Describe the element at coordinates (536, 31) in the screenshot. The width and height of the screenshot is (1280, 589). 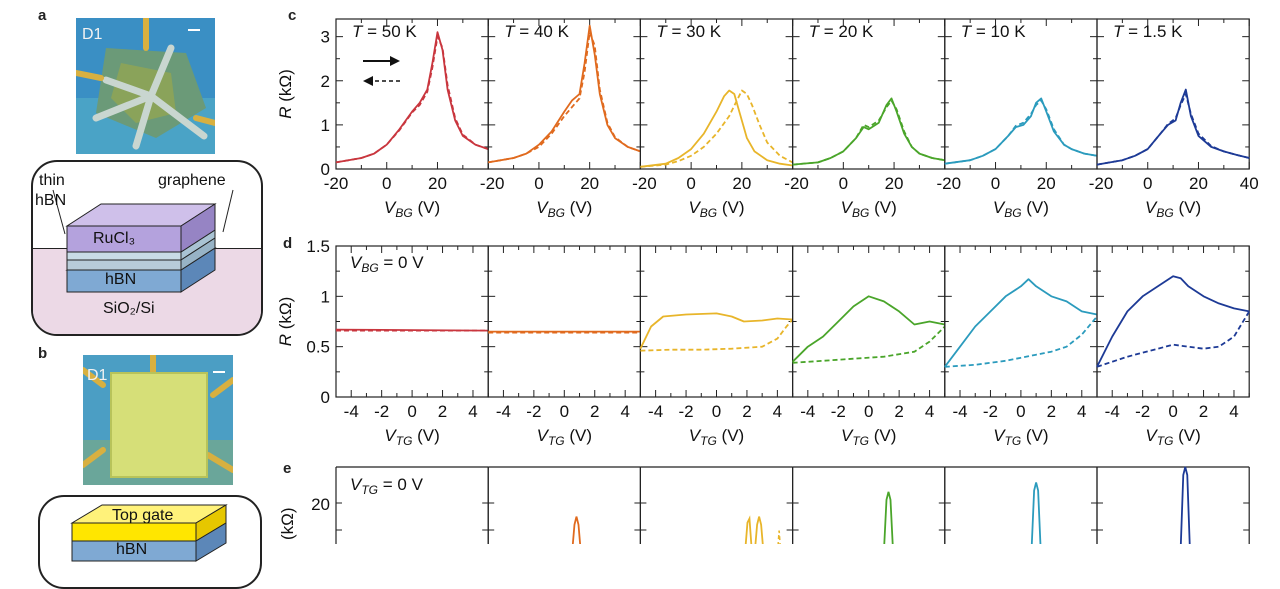
I see `temperature-label: T = 40 K` at that location.